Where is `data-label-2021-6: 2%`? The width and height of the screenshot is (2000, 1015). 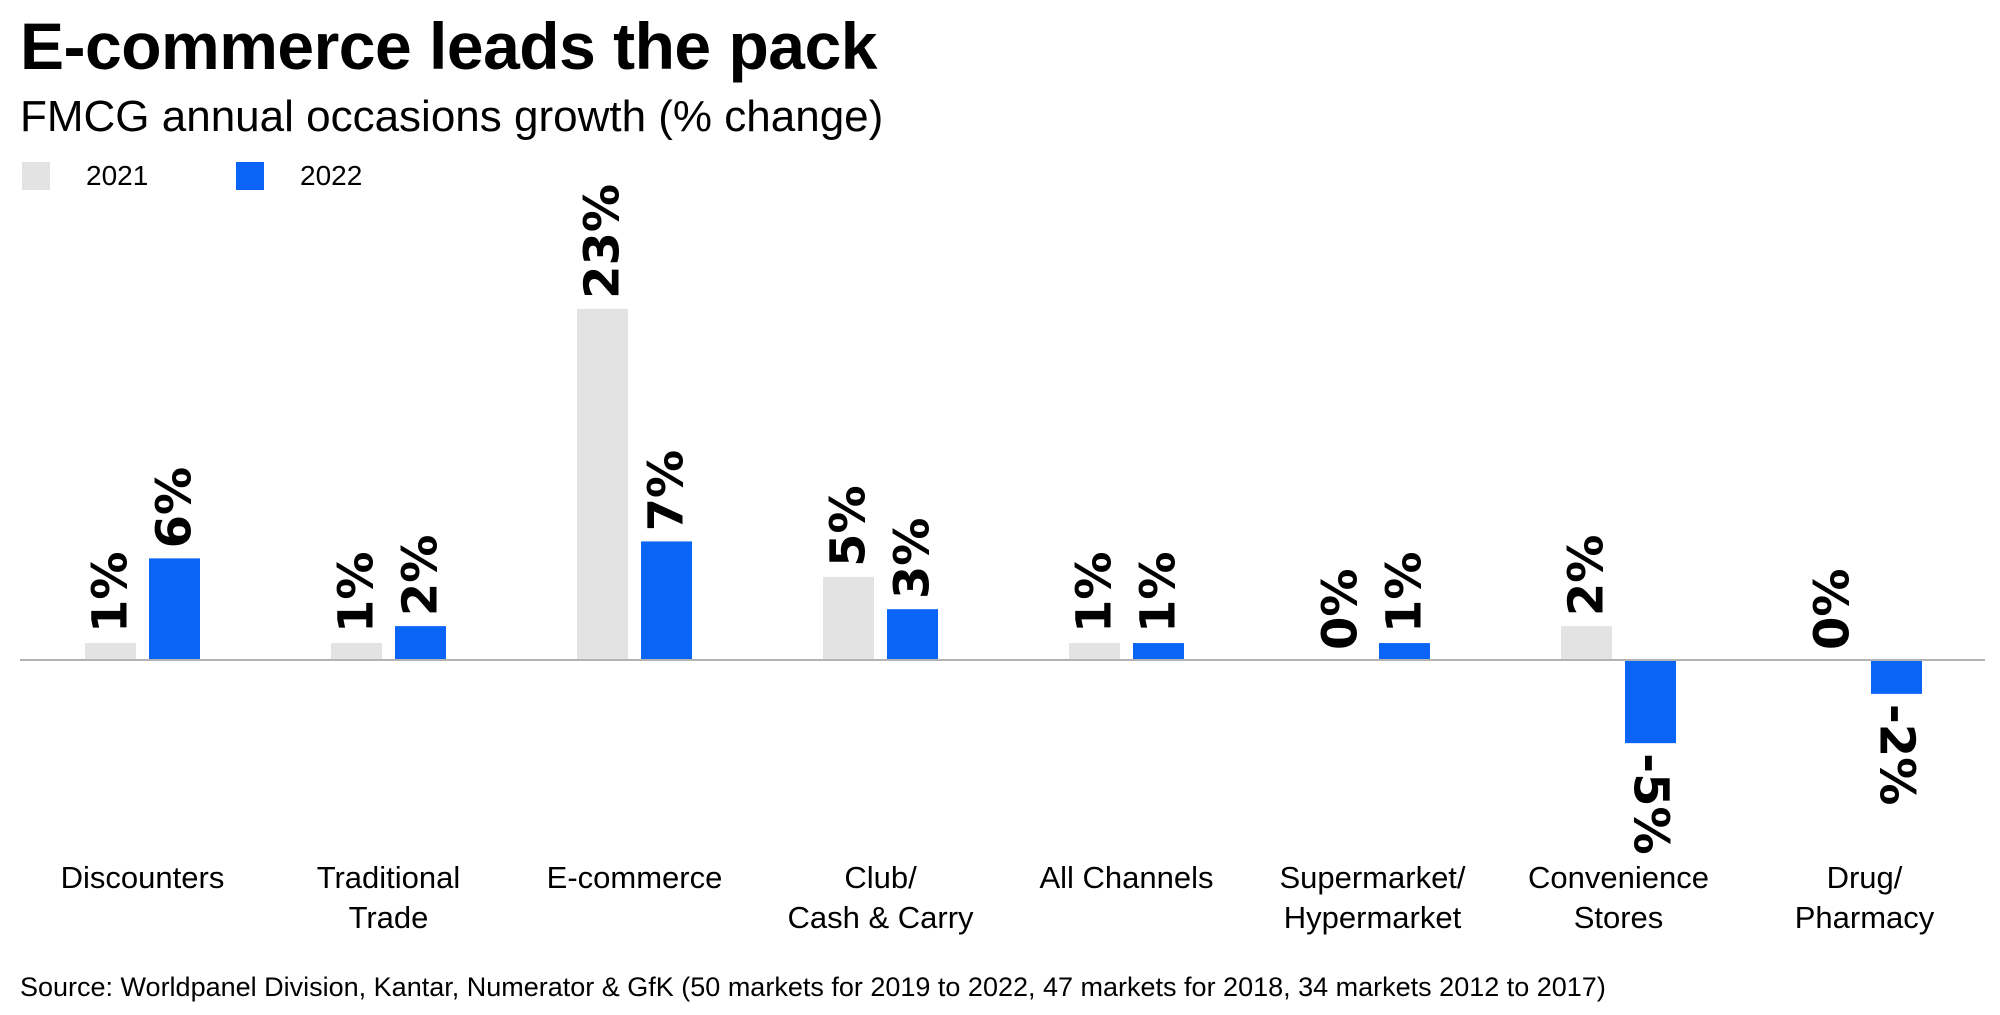 data-label-2021-6: 2% is located at coordinates (1587, 576).